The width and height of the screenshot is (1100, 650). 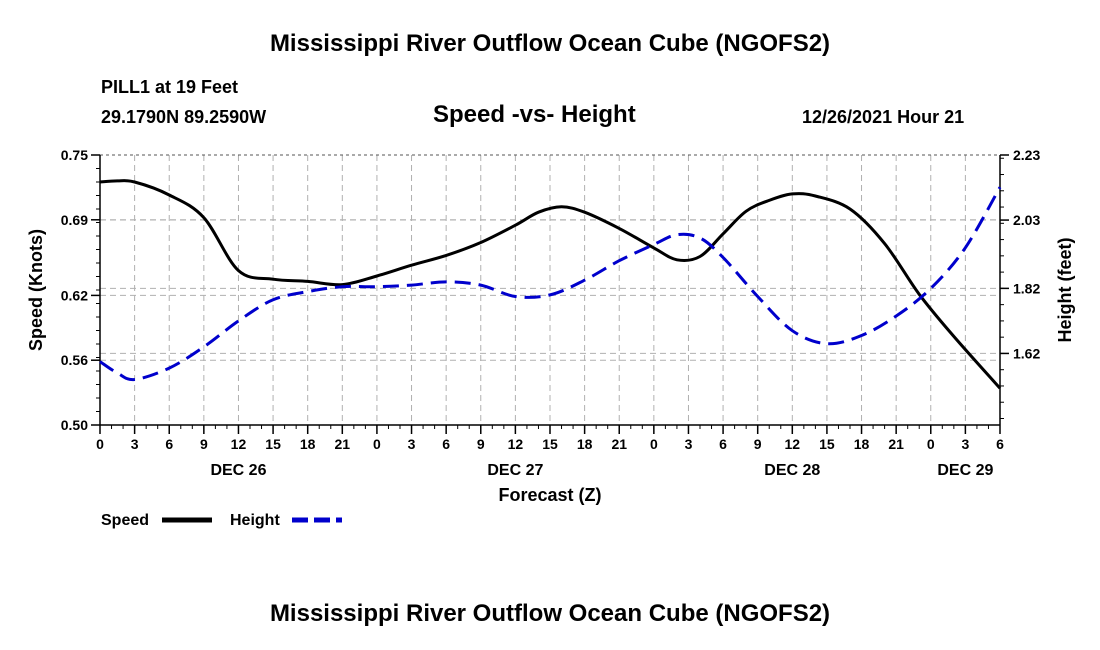 I want to click on y-axis-title: Speed (Knots), so click(x=36, y=290).